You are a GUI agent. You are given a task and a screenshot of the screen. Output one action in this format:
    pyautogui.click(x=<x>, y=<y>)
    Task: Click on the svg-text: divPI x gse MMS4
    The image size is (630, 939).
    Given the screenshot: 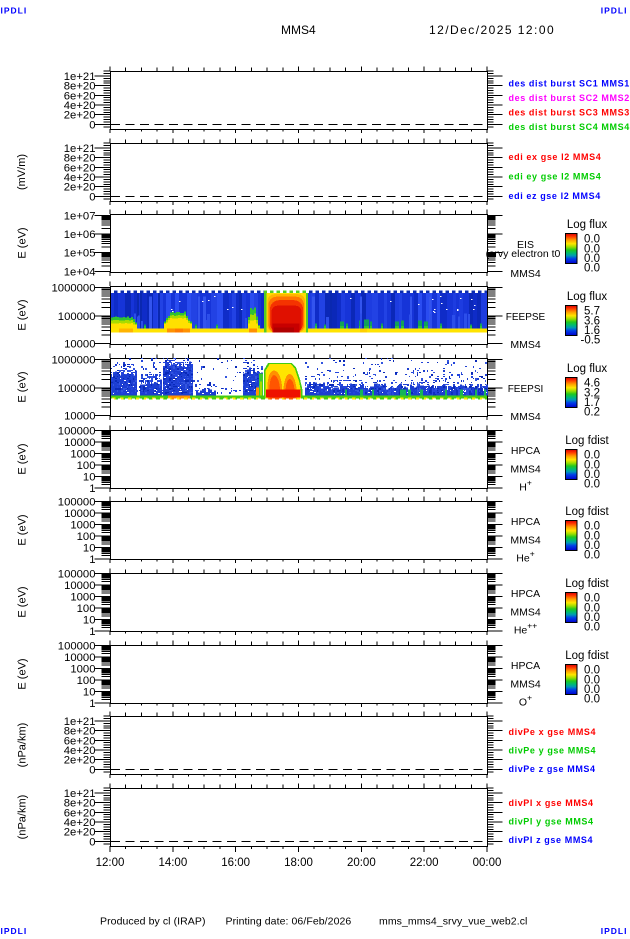 What is the action you would take?
    pyautogui.click(x=551, y=803)
    